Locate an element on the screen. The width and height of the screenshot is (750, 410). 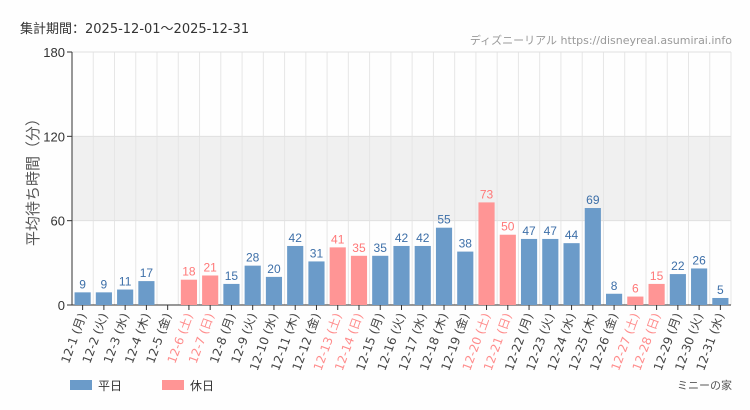
data-label: 31 is located at coordinates (317, 253).